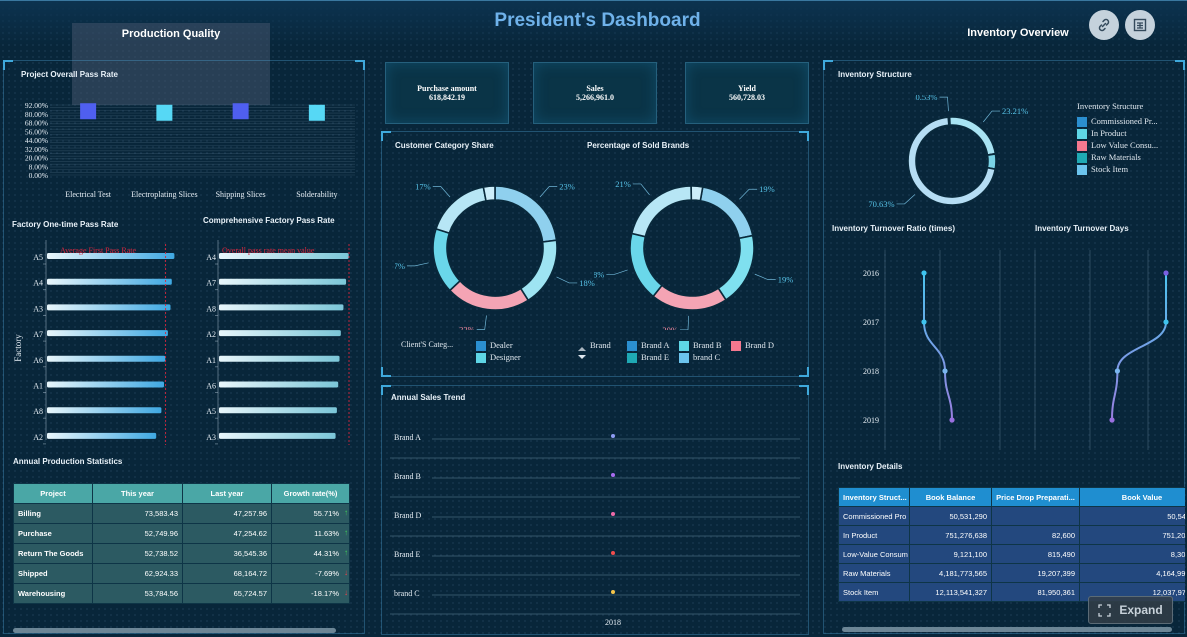  I want to click on turnover-days-title: Inventory Turnover Days, so click(1082, 228).